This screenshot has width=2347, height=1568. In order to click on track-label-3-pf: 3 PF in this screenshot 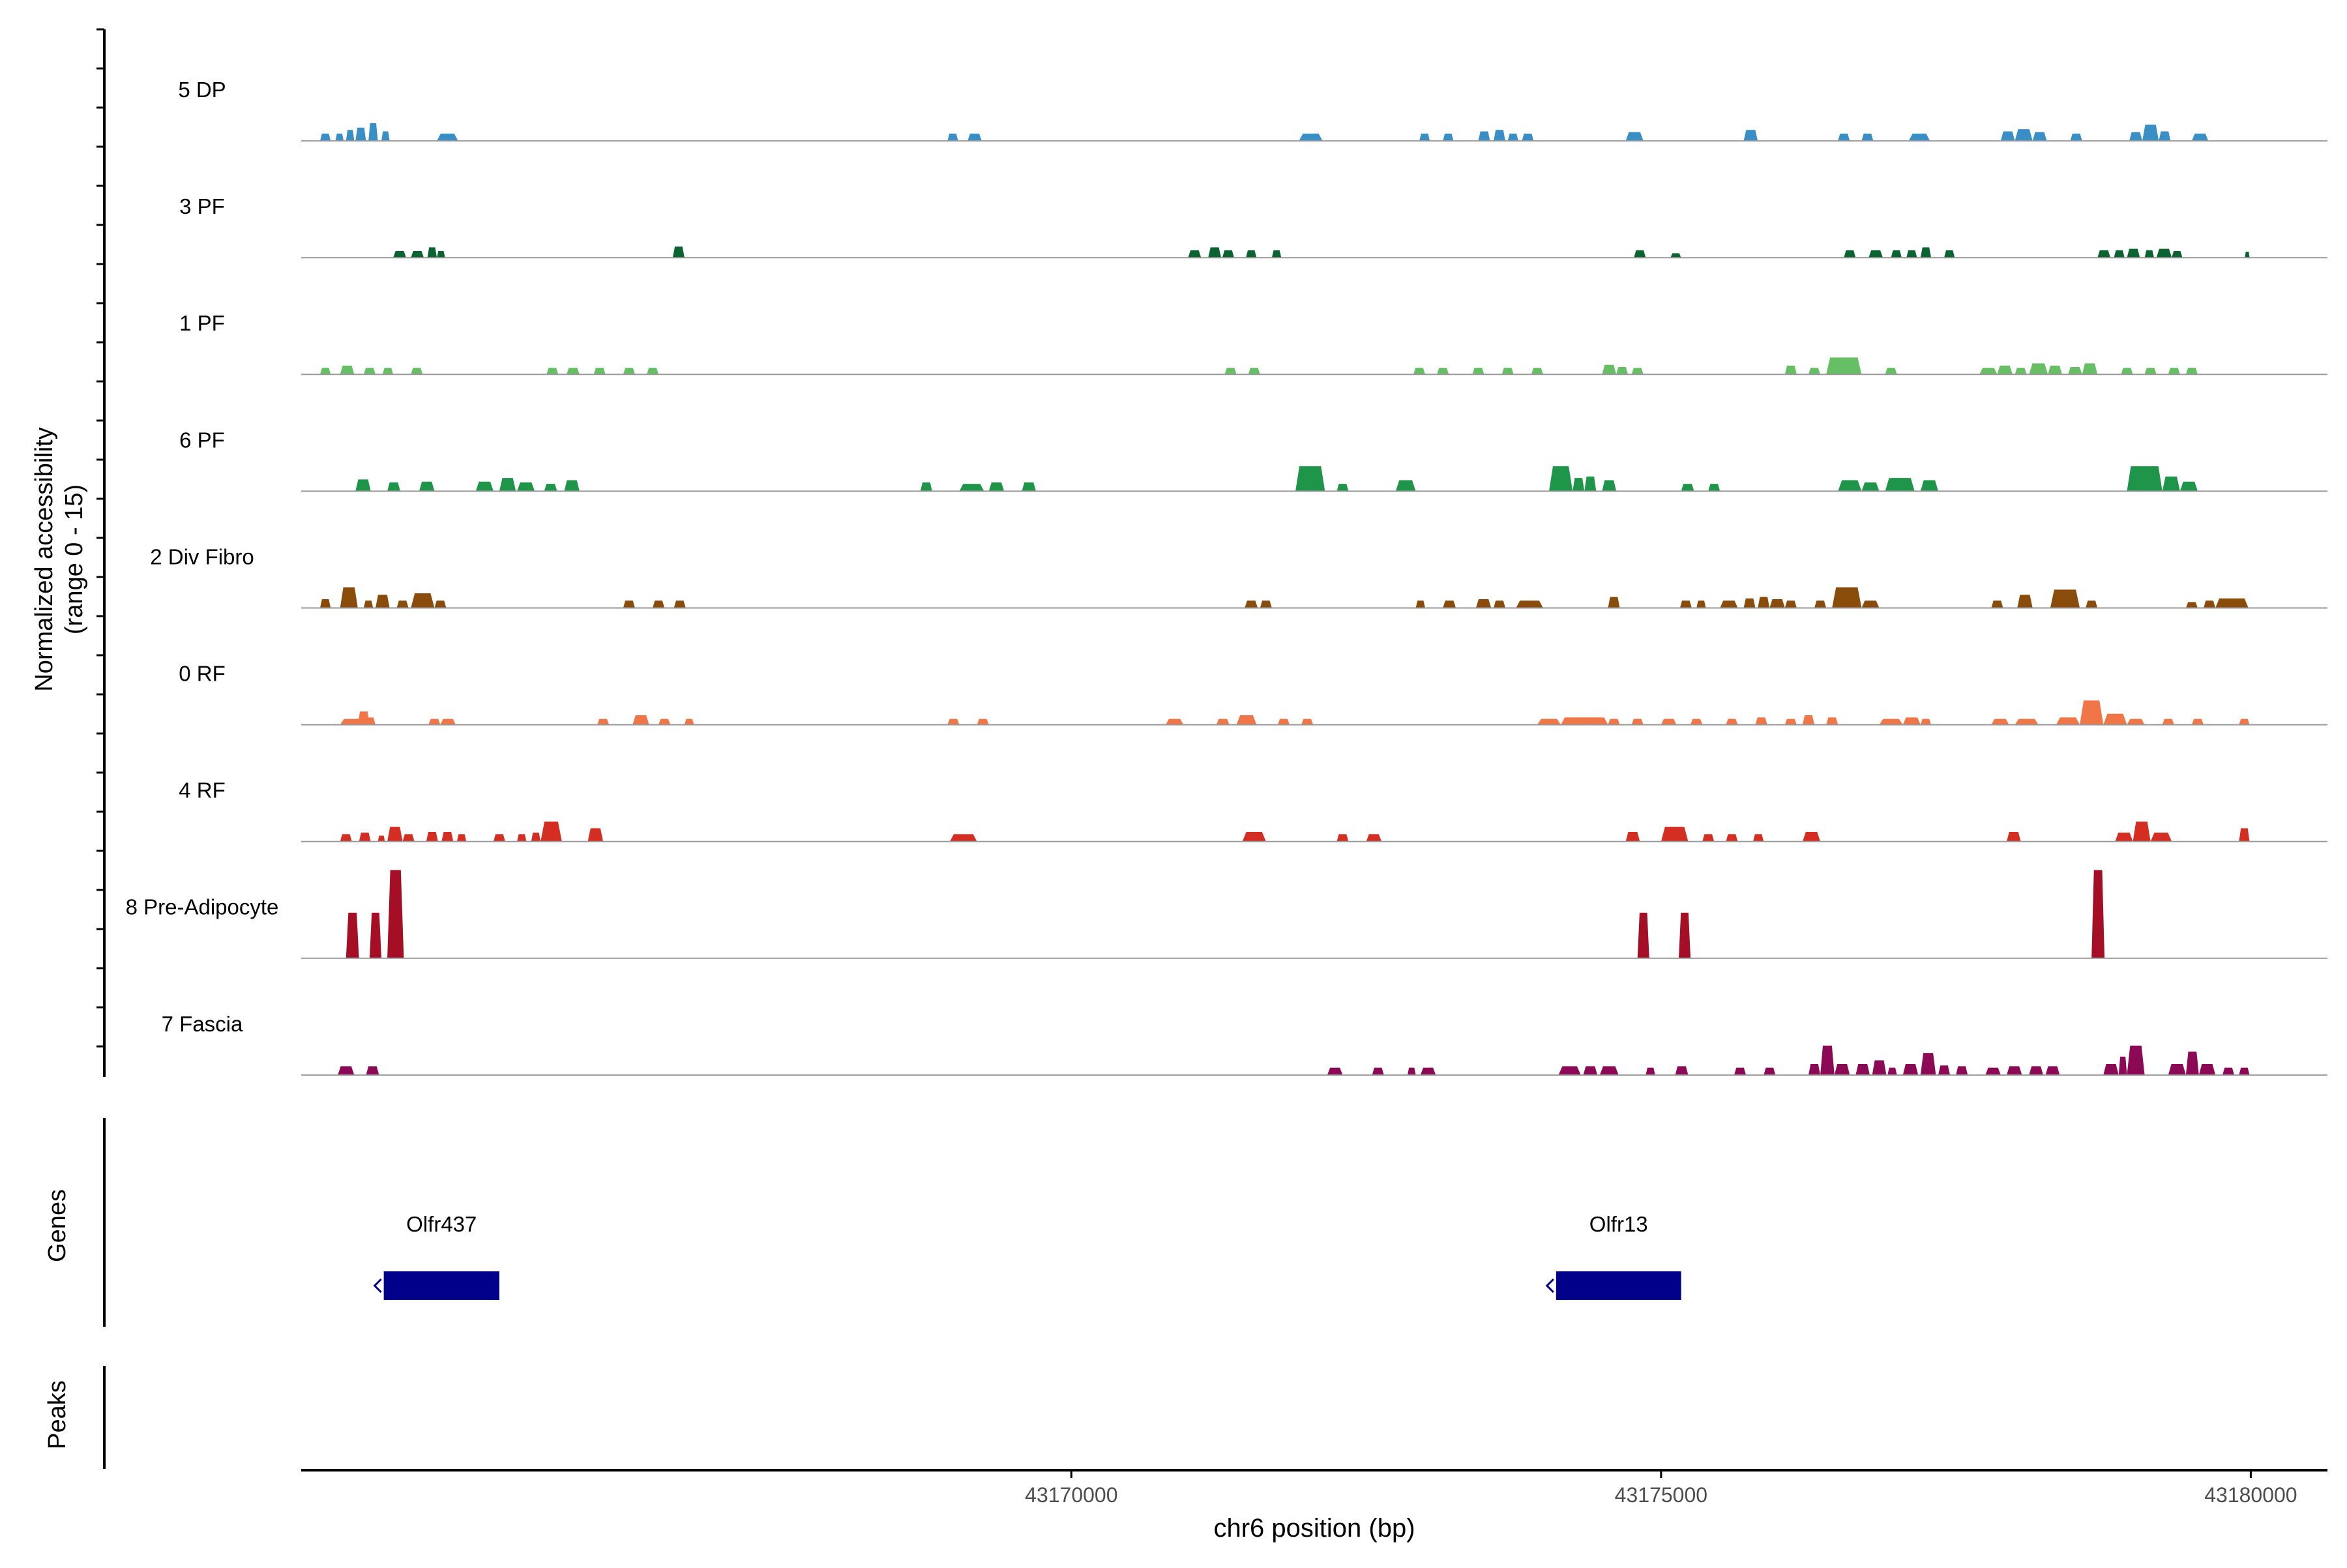, I will do `click(202, 206)`.